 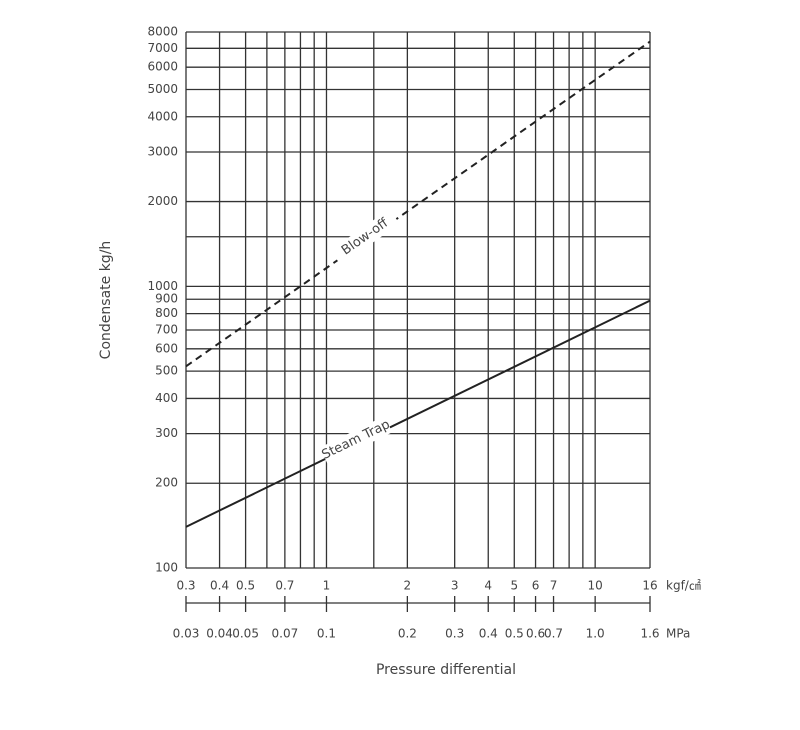 I want to click on x-tick-label: 16, so click(x=649, y=586).